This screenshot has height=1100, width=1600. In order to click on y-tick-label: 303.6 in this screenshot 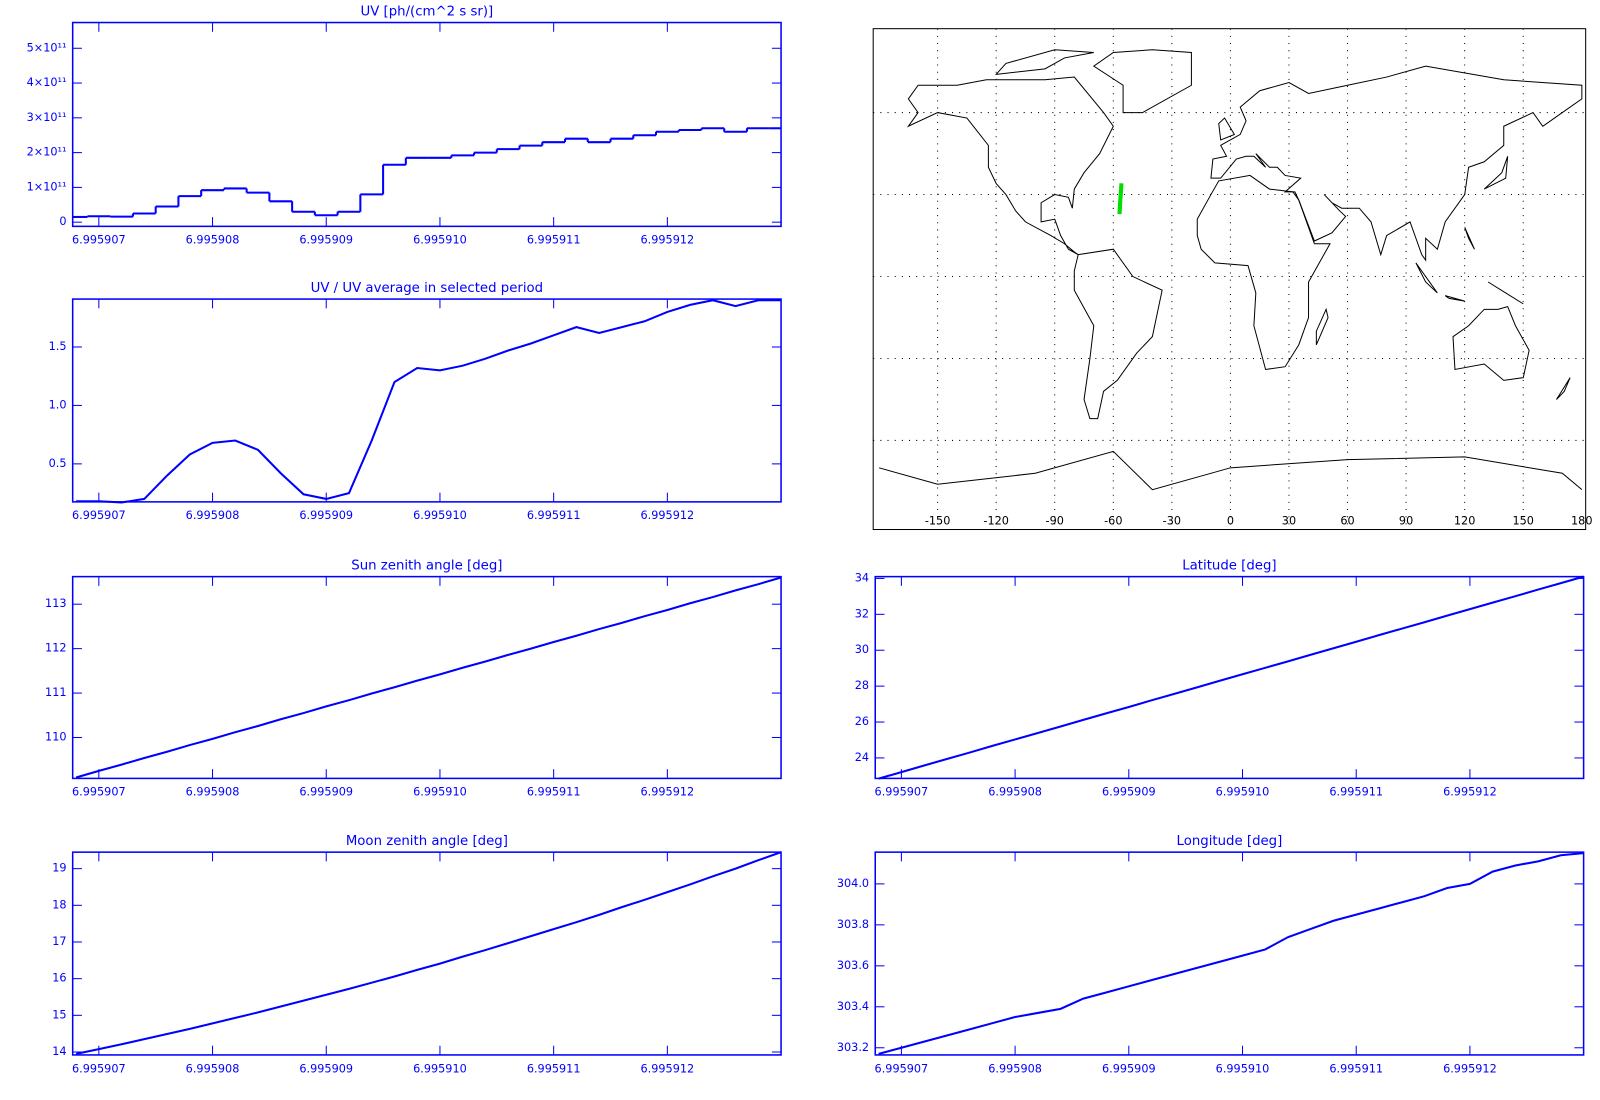, I will do `click(853, 965)`.